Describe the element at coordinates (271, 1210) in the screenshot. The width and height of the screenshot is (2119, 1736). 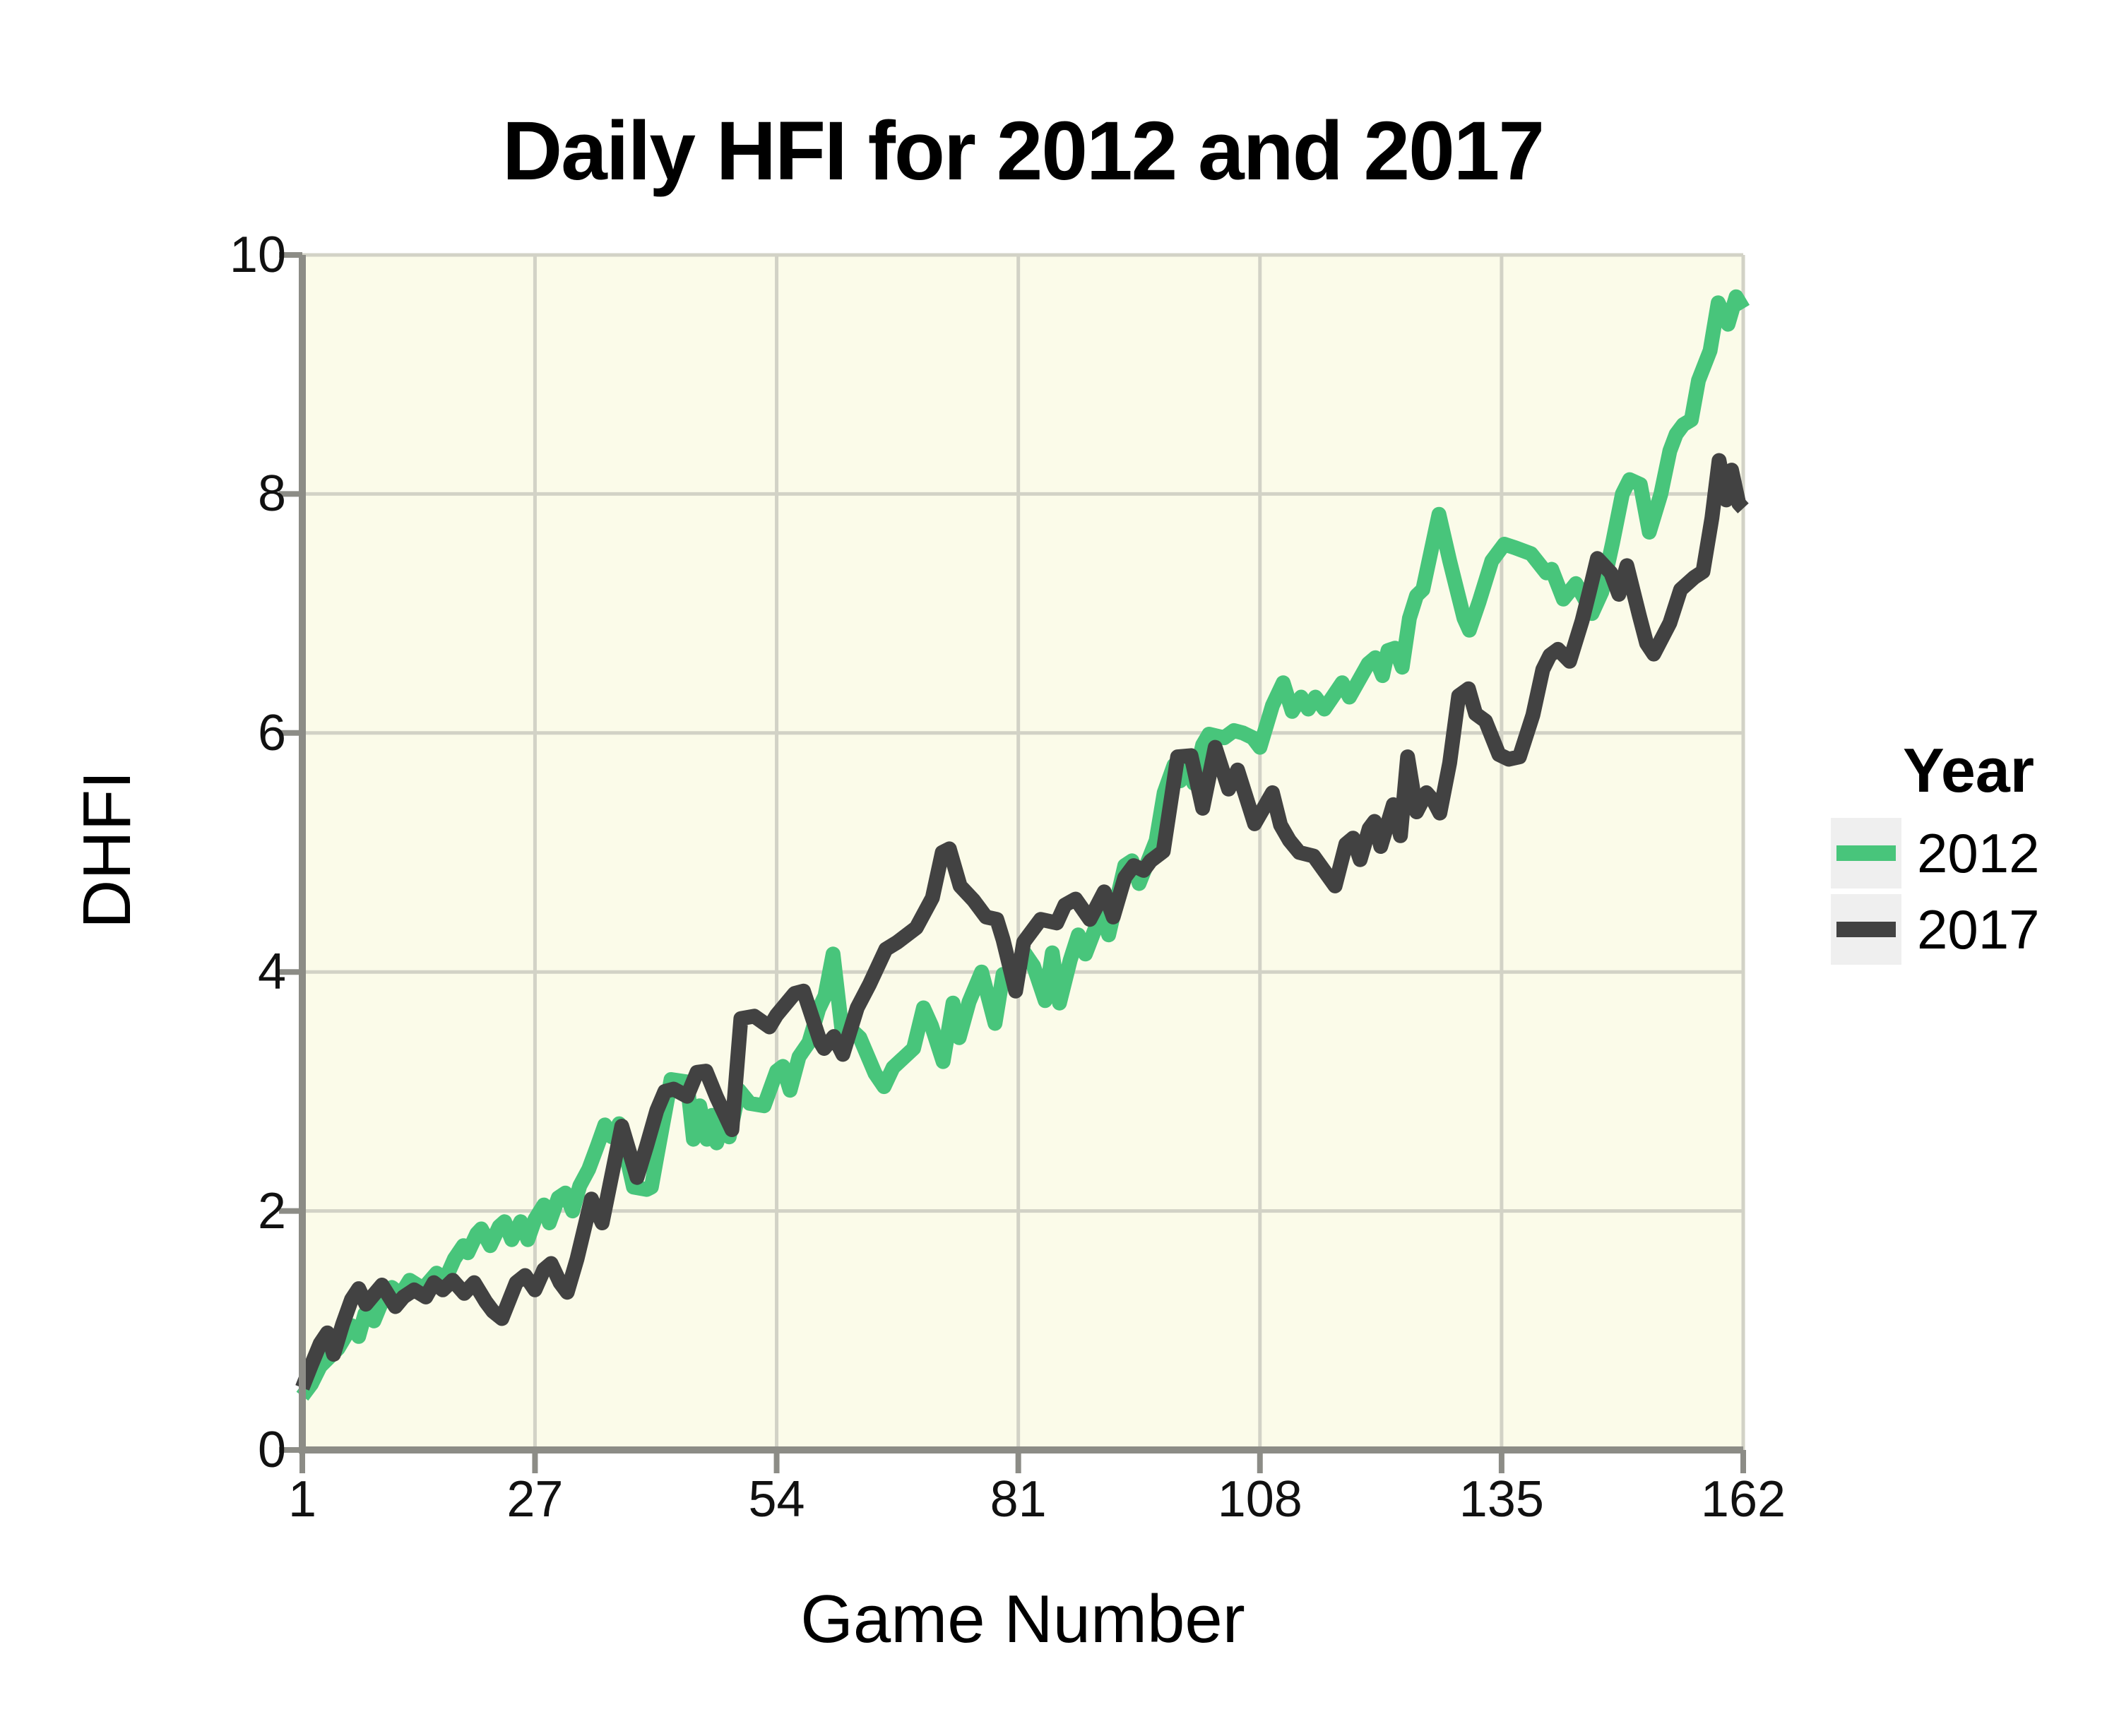
I see `y-tick-label-2: 2` at that location.